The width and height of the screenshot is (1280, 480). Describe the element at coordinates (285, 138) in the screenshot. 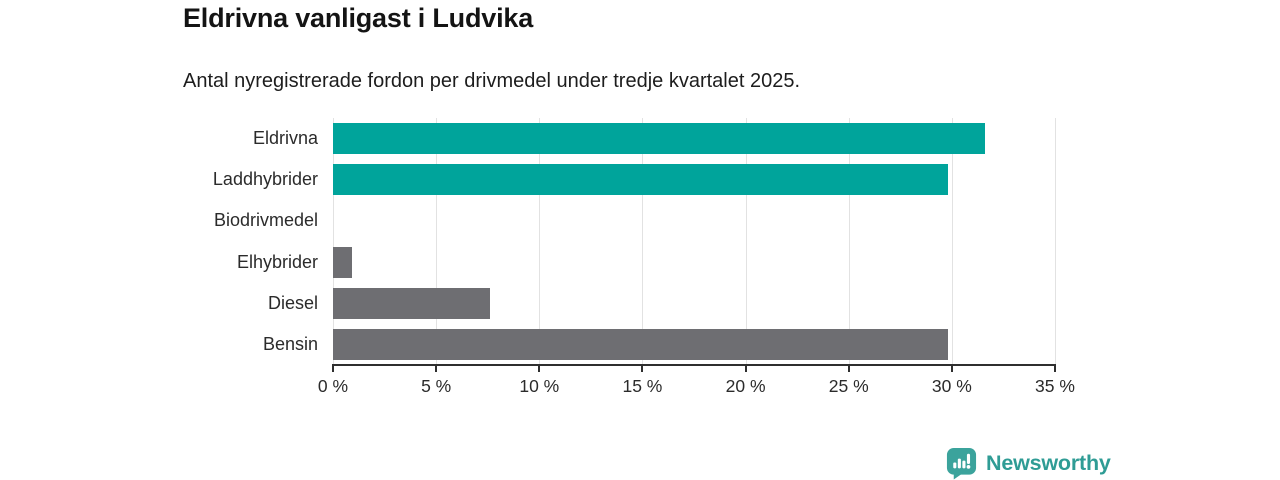

I see `category-label: Eldrivna` at that location.